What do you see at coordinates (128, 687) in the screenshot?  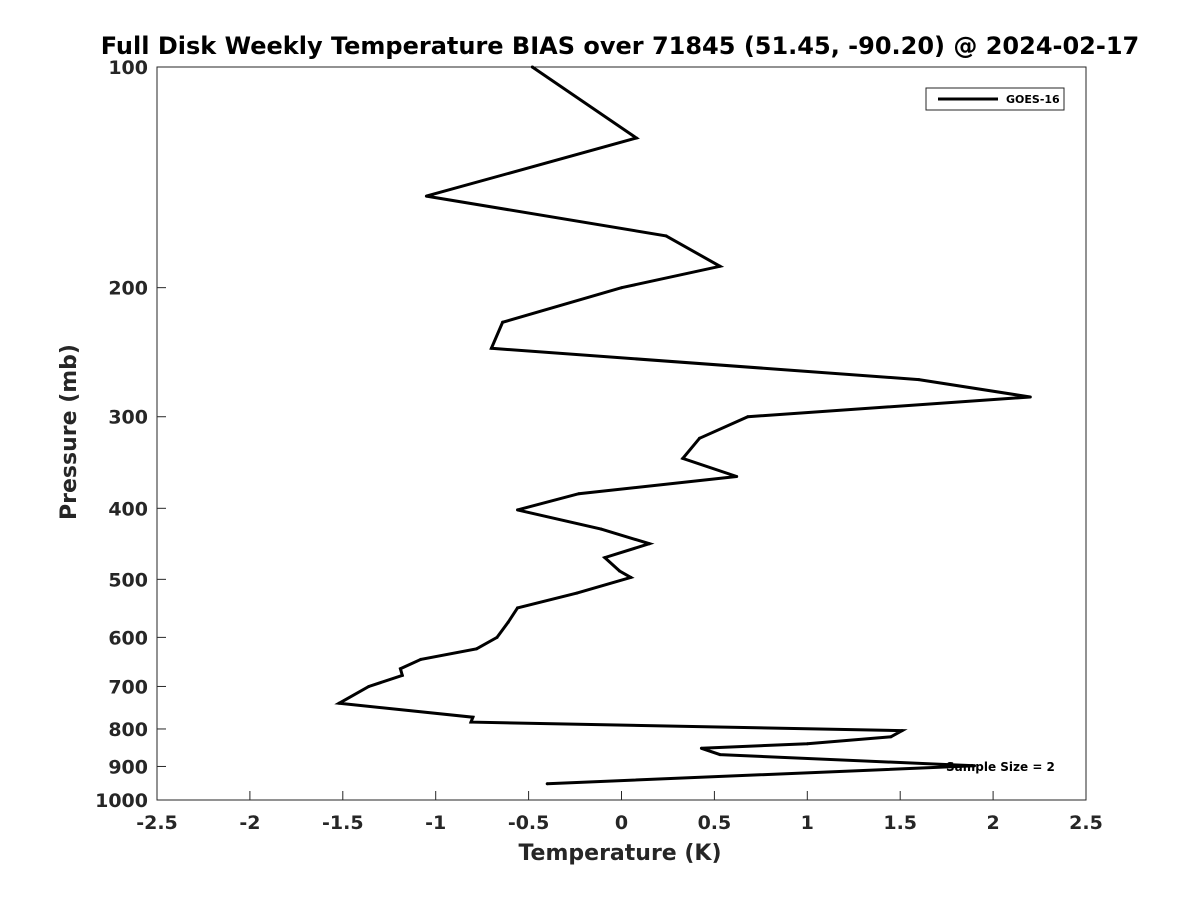 I see `y-tick-label: 700` at bounding box center [128, 687].